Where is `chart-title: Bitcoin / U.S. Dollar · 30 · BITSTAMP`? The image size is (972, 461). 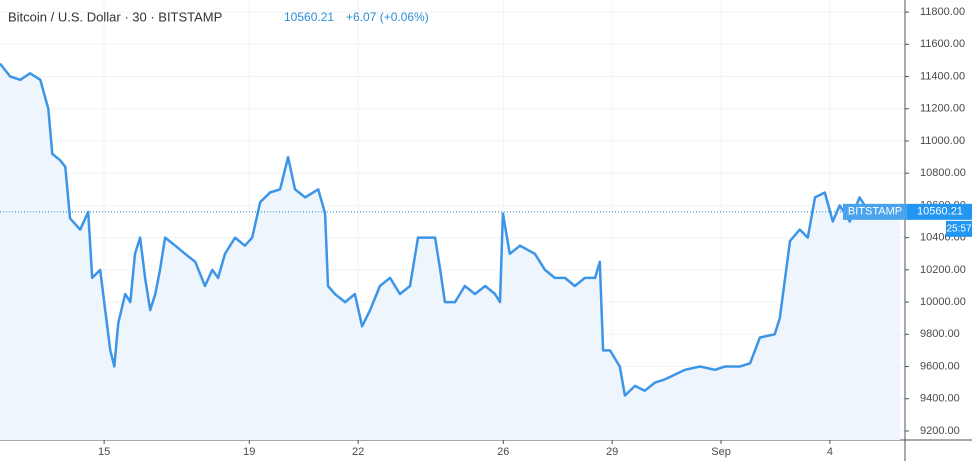 chart-title: Bitcoin / U.S. Dollar · 30 · BITSTAMP is located at coordinates (115, 16).